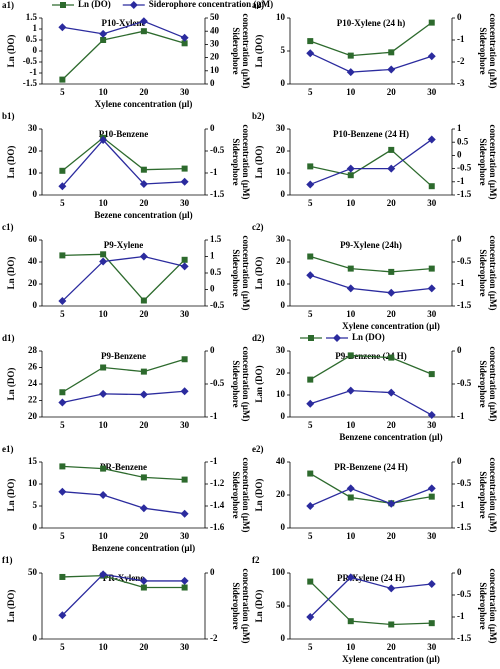  I want to click on y2-tick-label: -2, so click(461, 61).